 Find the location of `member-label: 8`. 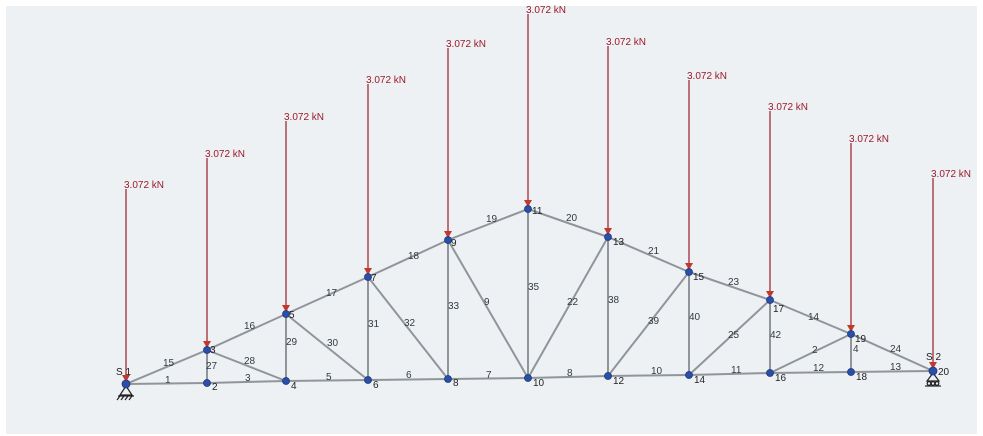

member-label: 8 is located at coordinates (570, 373).